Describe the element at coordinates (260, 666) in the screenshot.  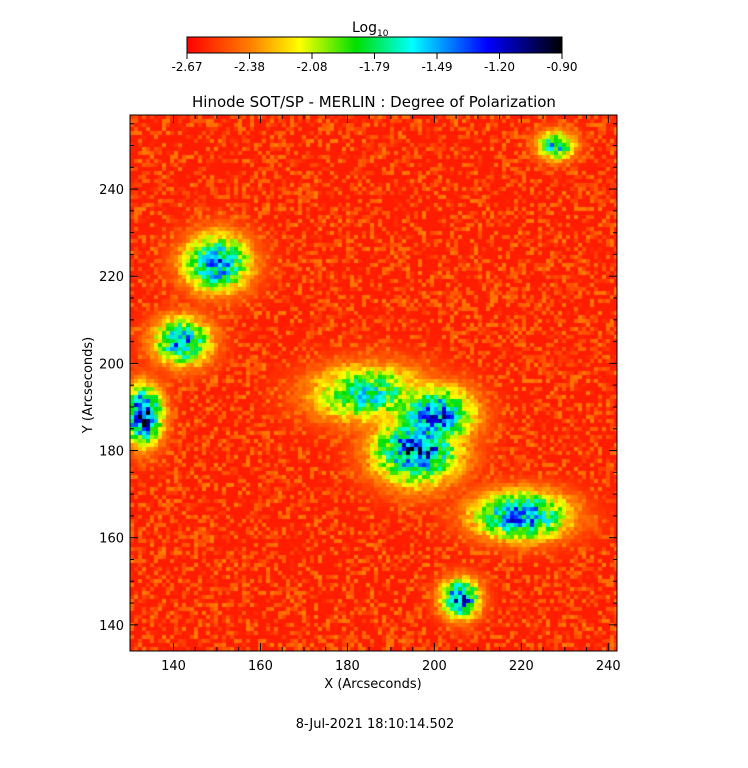
I see `x-tick-label: 160` at that location.